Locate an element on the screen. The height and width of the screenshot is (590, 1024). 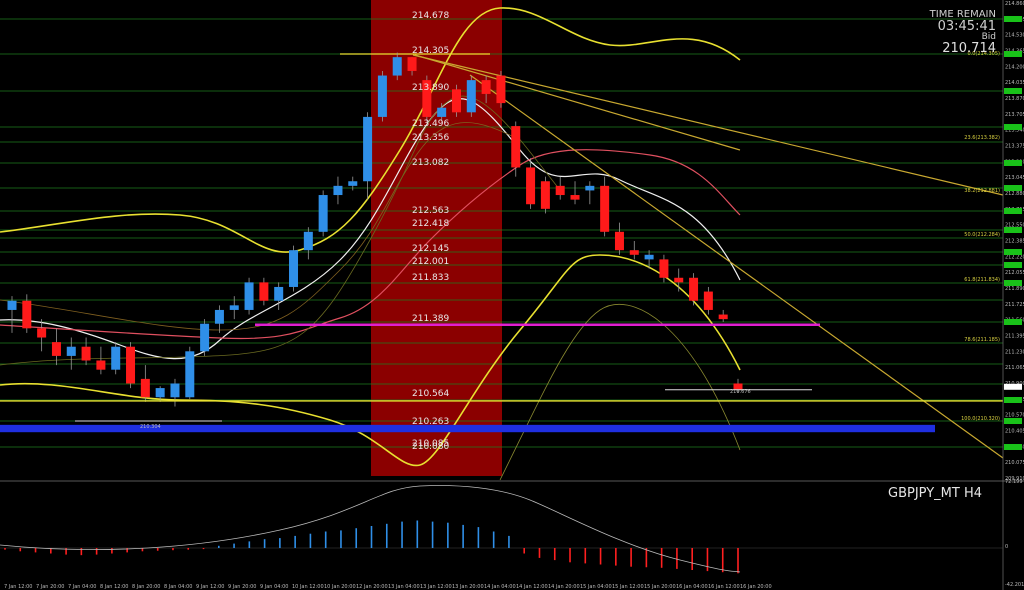
time-tick-label: 15 Jan 20:00 is located at coordinates (660, 587).